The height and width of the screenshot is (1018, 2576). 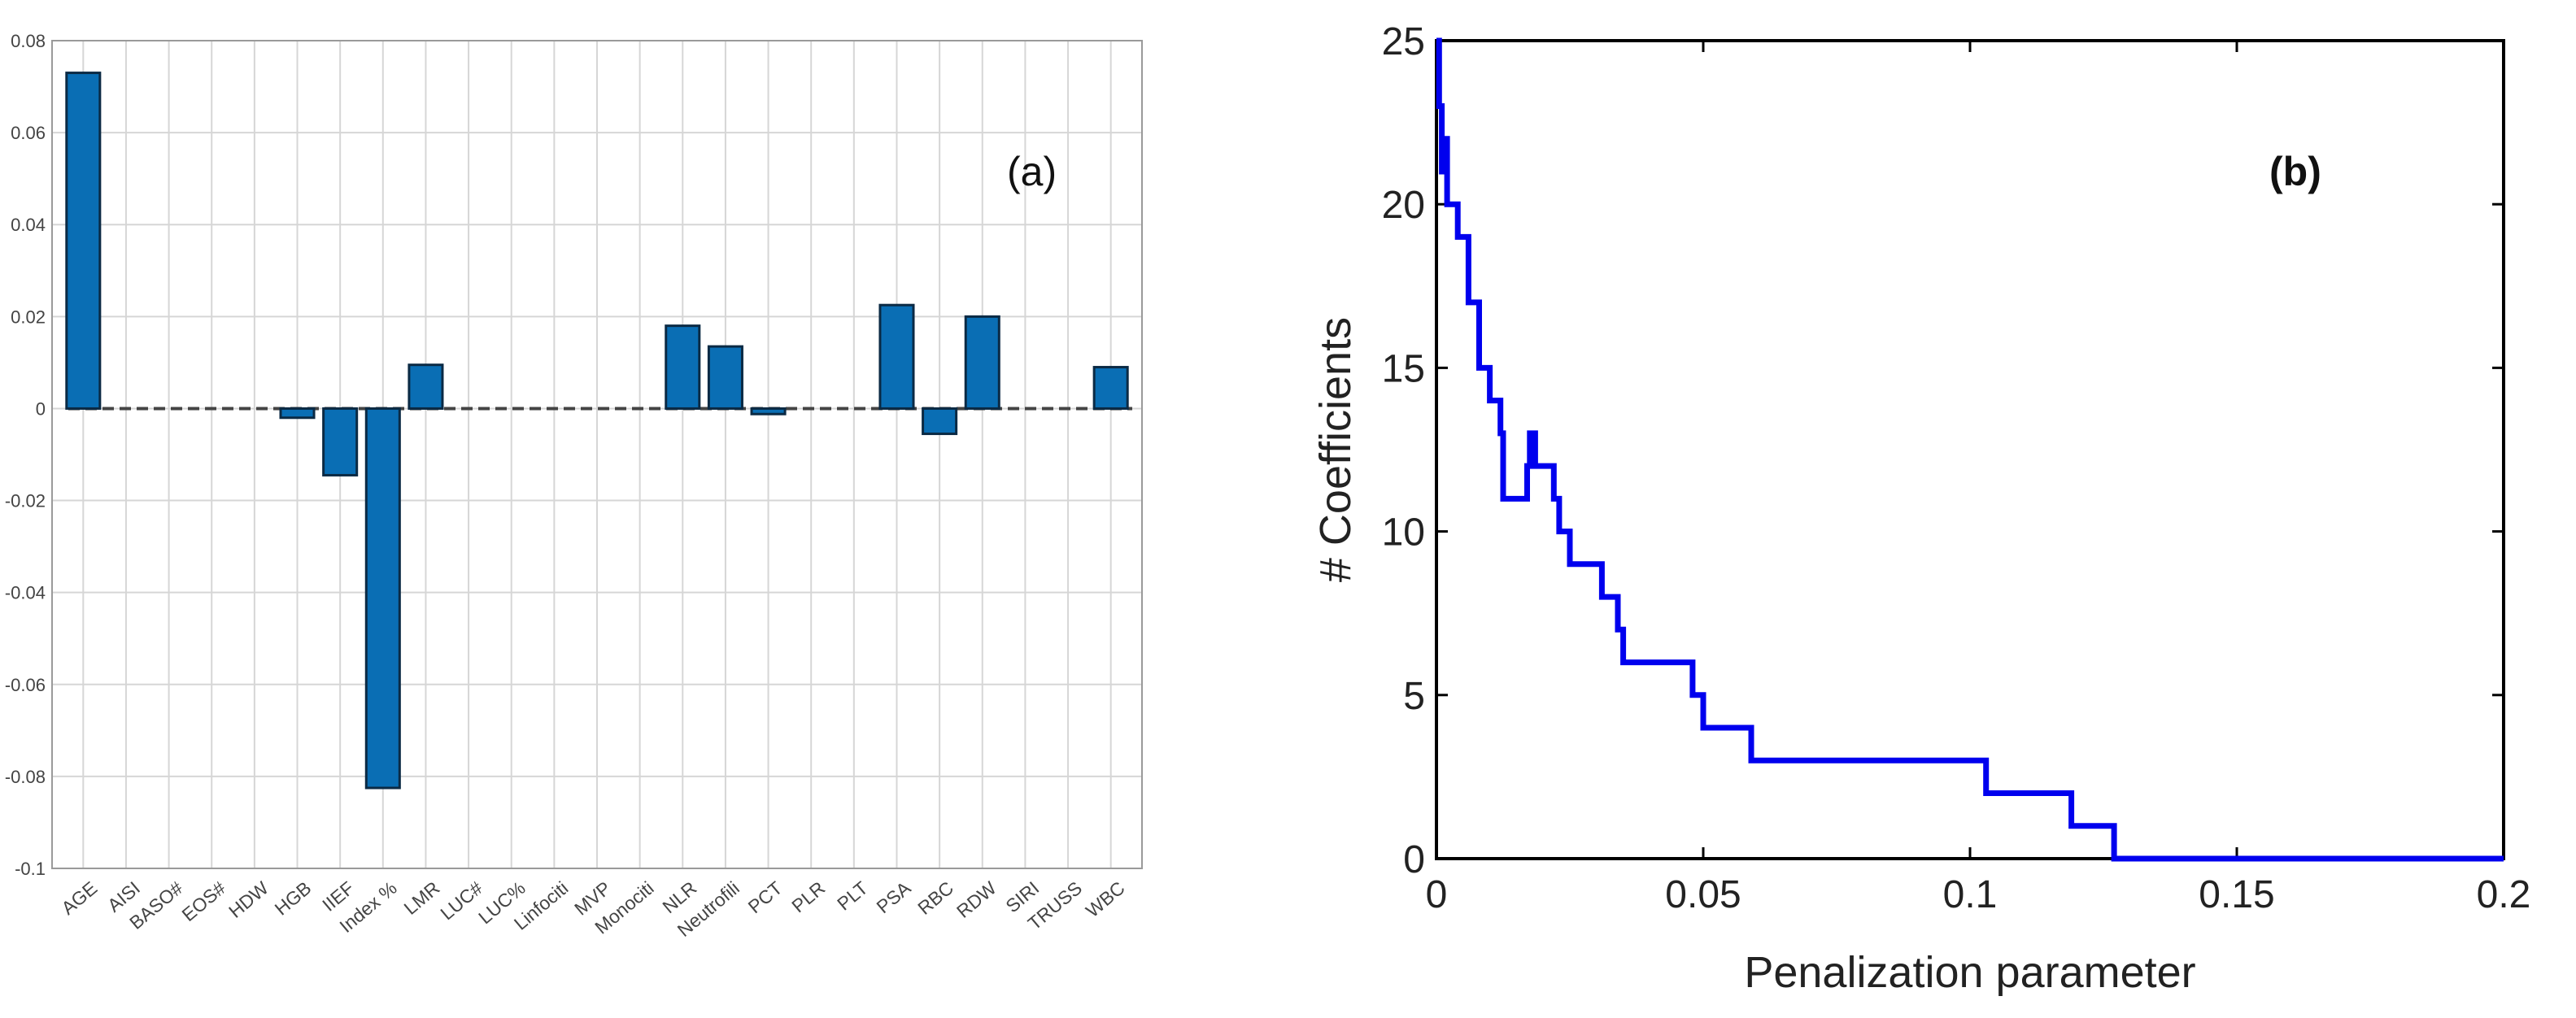 What do you see at coordinates (982, 362) in the screenshot?
I see `bar-rdw` at bounding box center [982, 362].